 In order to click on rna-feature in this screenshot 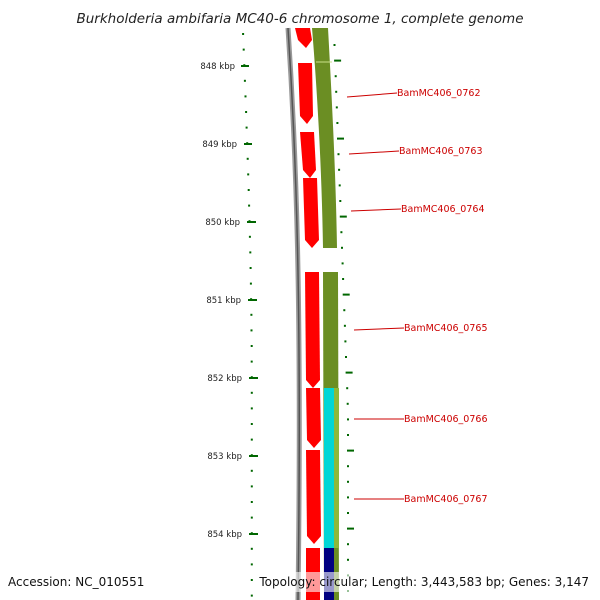, I will do `click(329, 468)`.